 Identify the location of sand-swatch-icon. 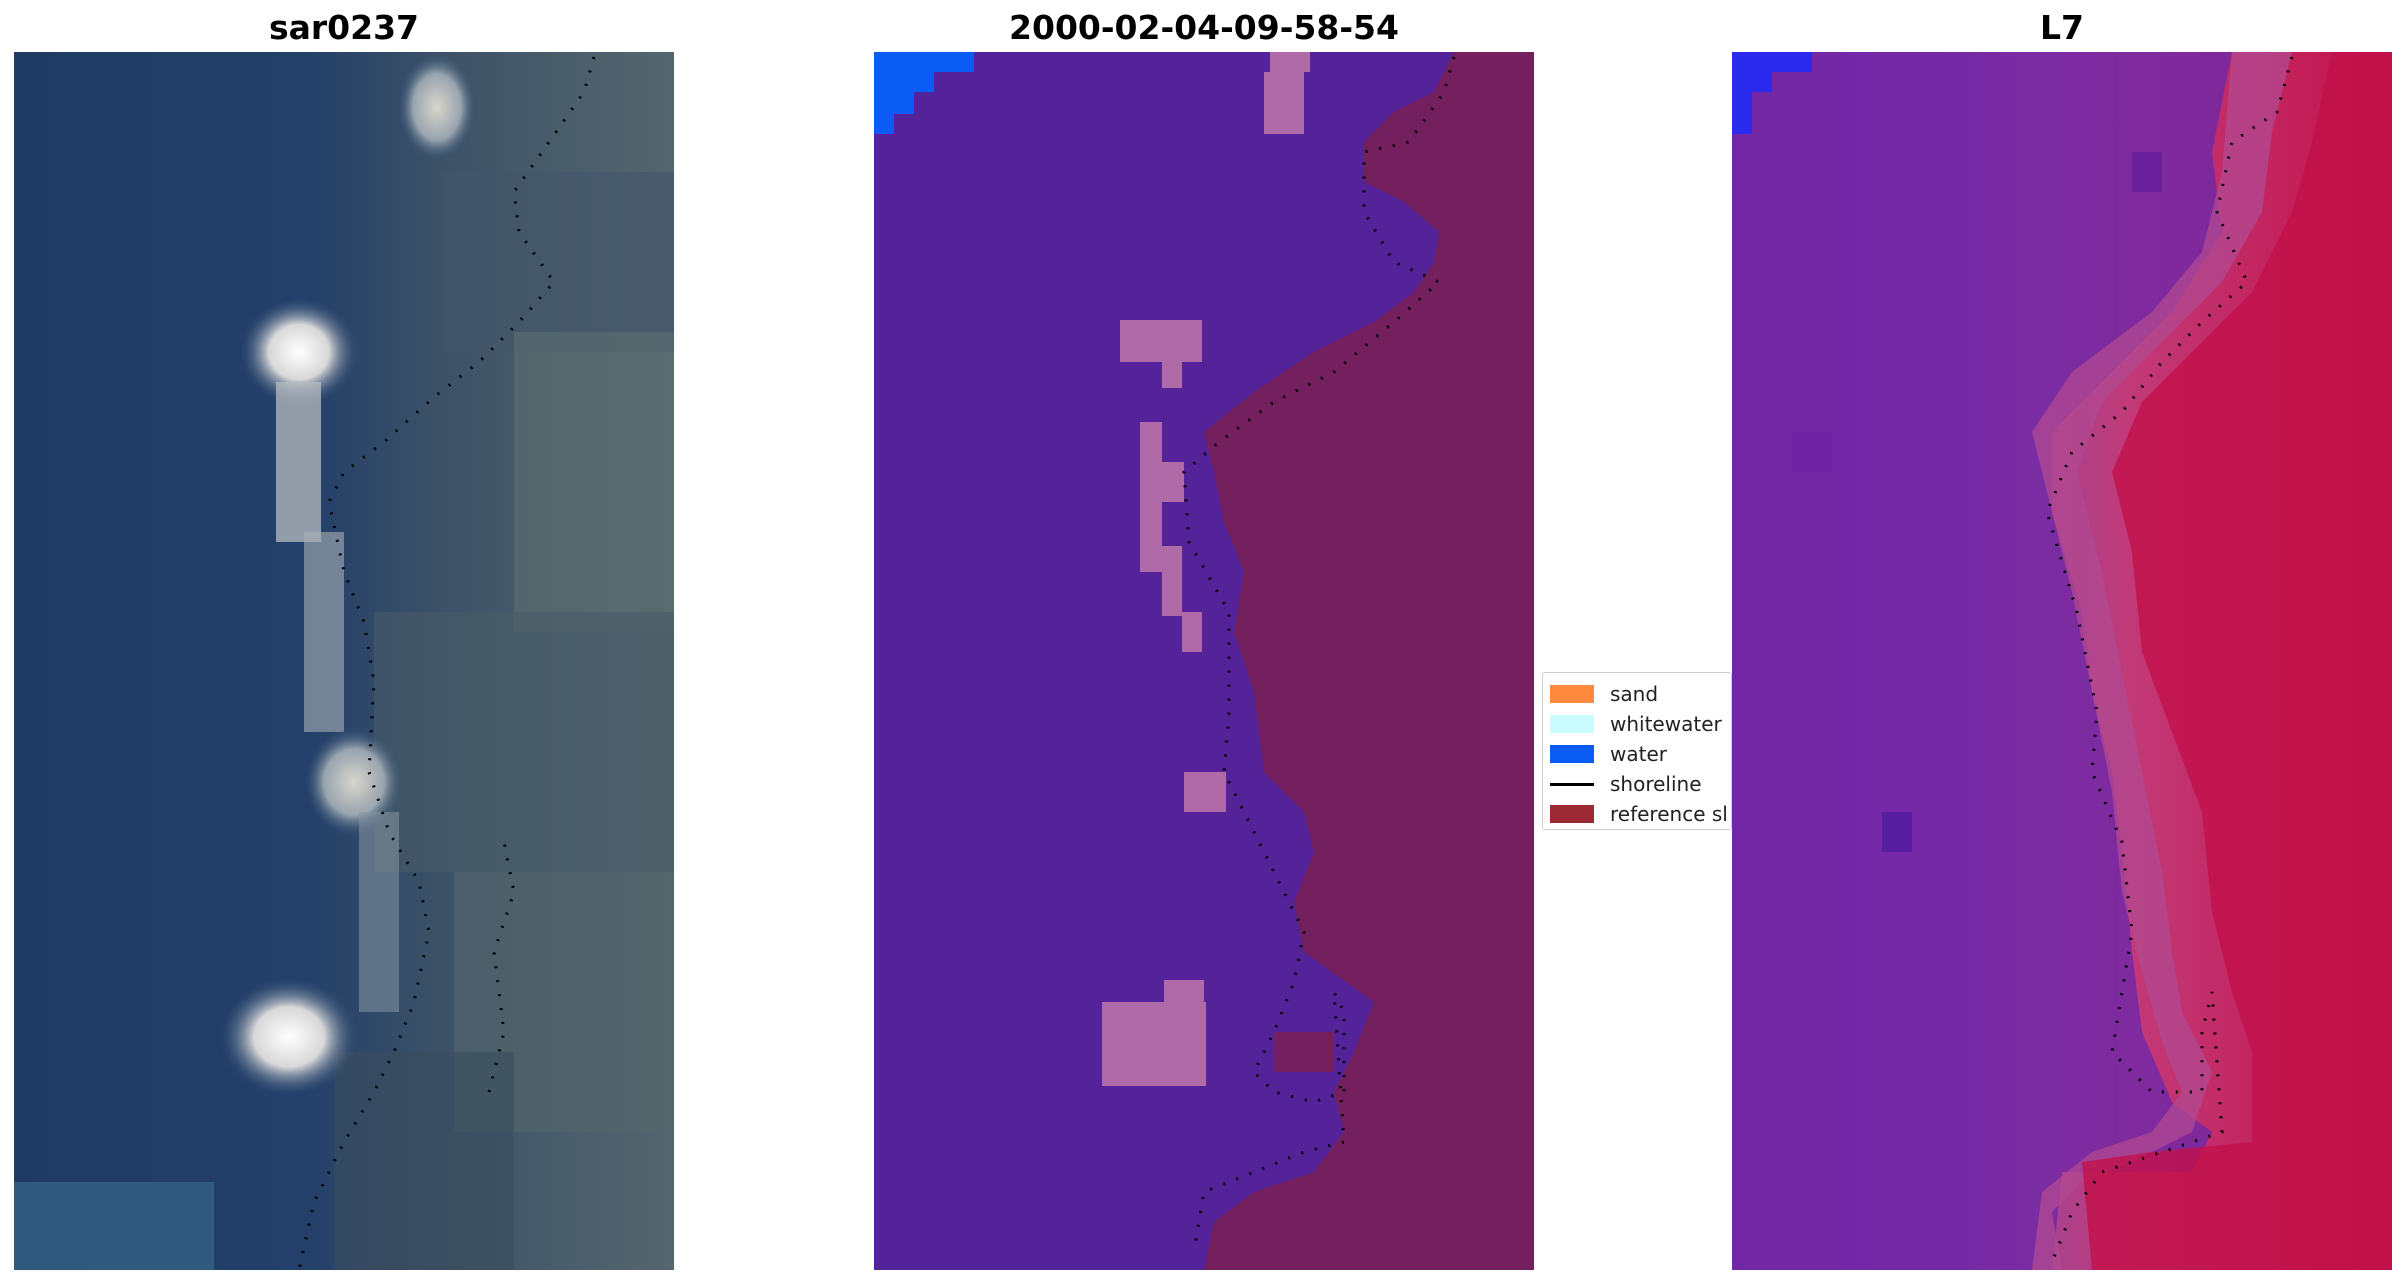
(1572, 694).